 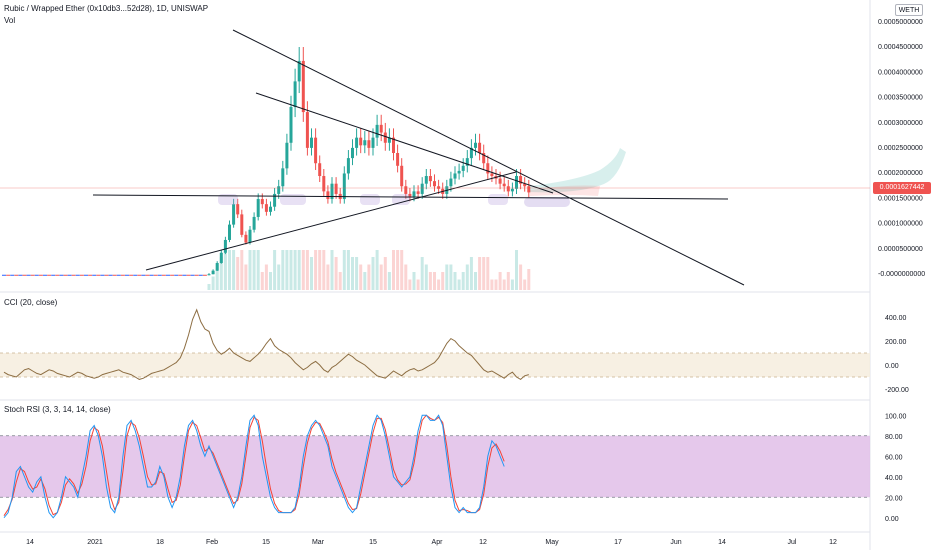 I want to click on currency-badge: WETH, so click(x=909, y=10).